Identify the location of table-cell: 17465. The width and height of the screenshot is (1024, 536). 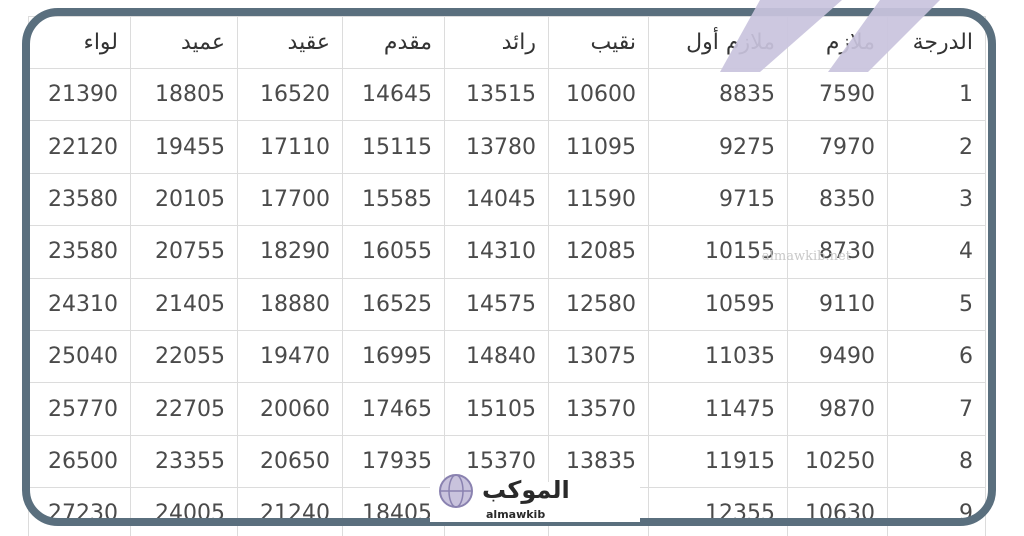
(393, 409).